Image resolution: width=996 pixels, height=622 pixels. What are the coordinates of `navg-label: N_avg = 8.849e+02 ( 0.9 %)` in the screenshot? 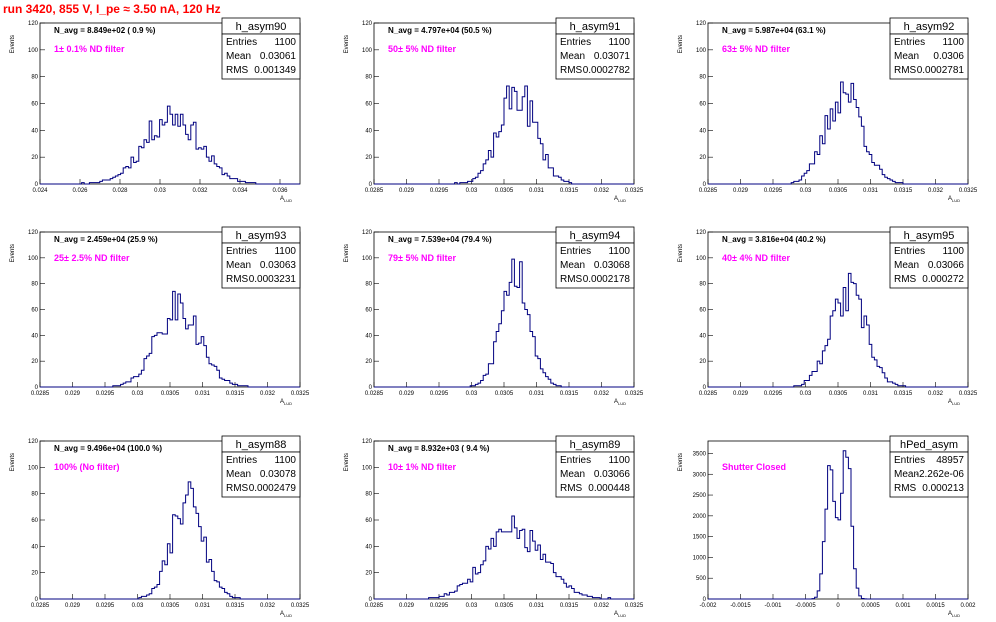 It's located at (105, 30).